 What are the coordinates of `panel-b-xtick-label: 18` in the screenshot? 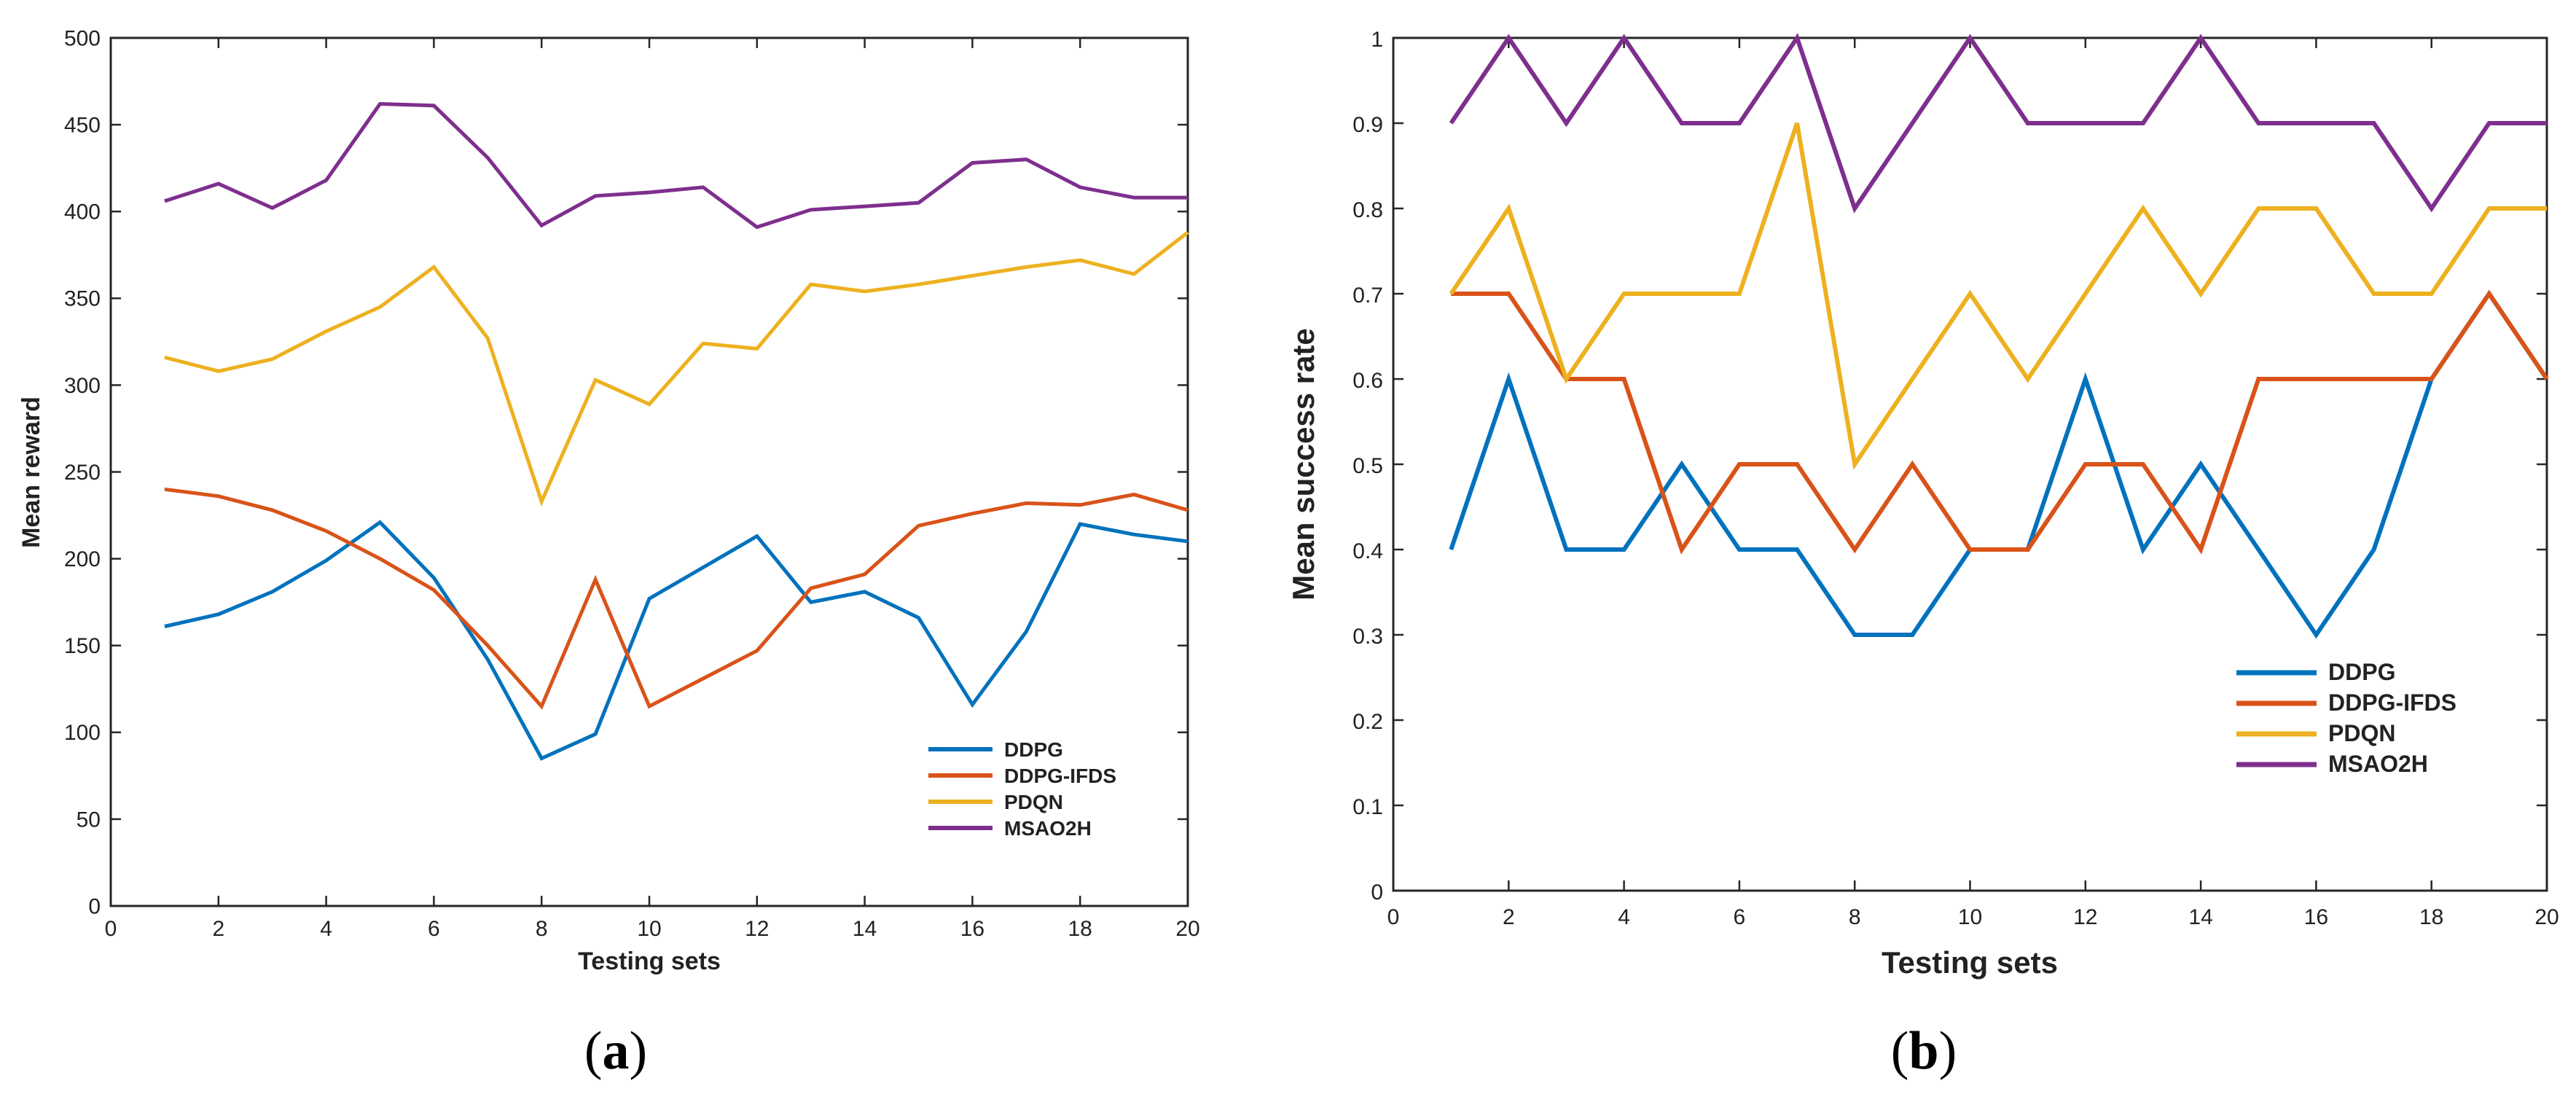 It's located at (2431, 917).